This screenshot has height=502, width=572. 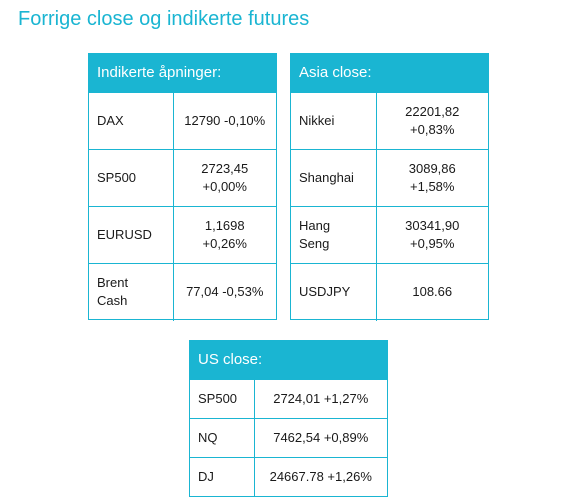 I want to click on row-label-line: Cash, so click(x=112, y=301).